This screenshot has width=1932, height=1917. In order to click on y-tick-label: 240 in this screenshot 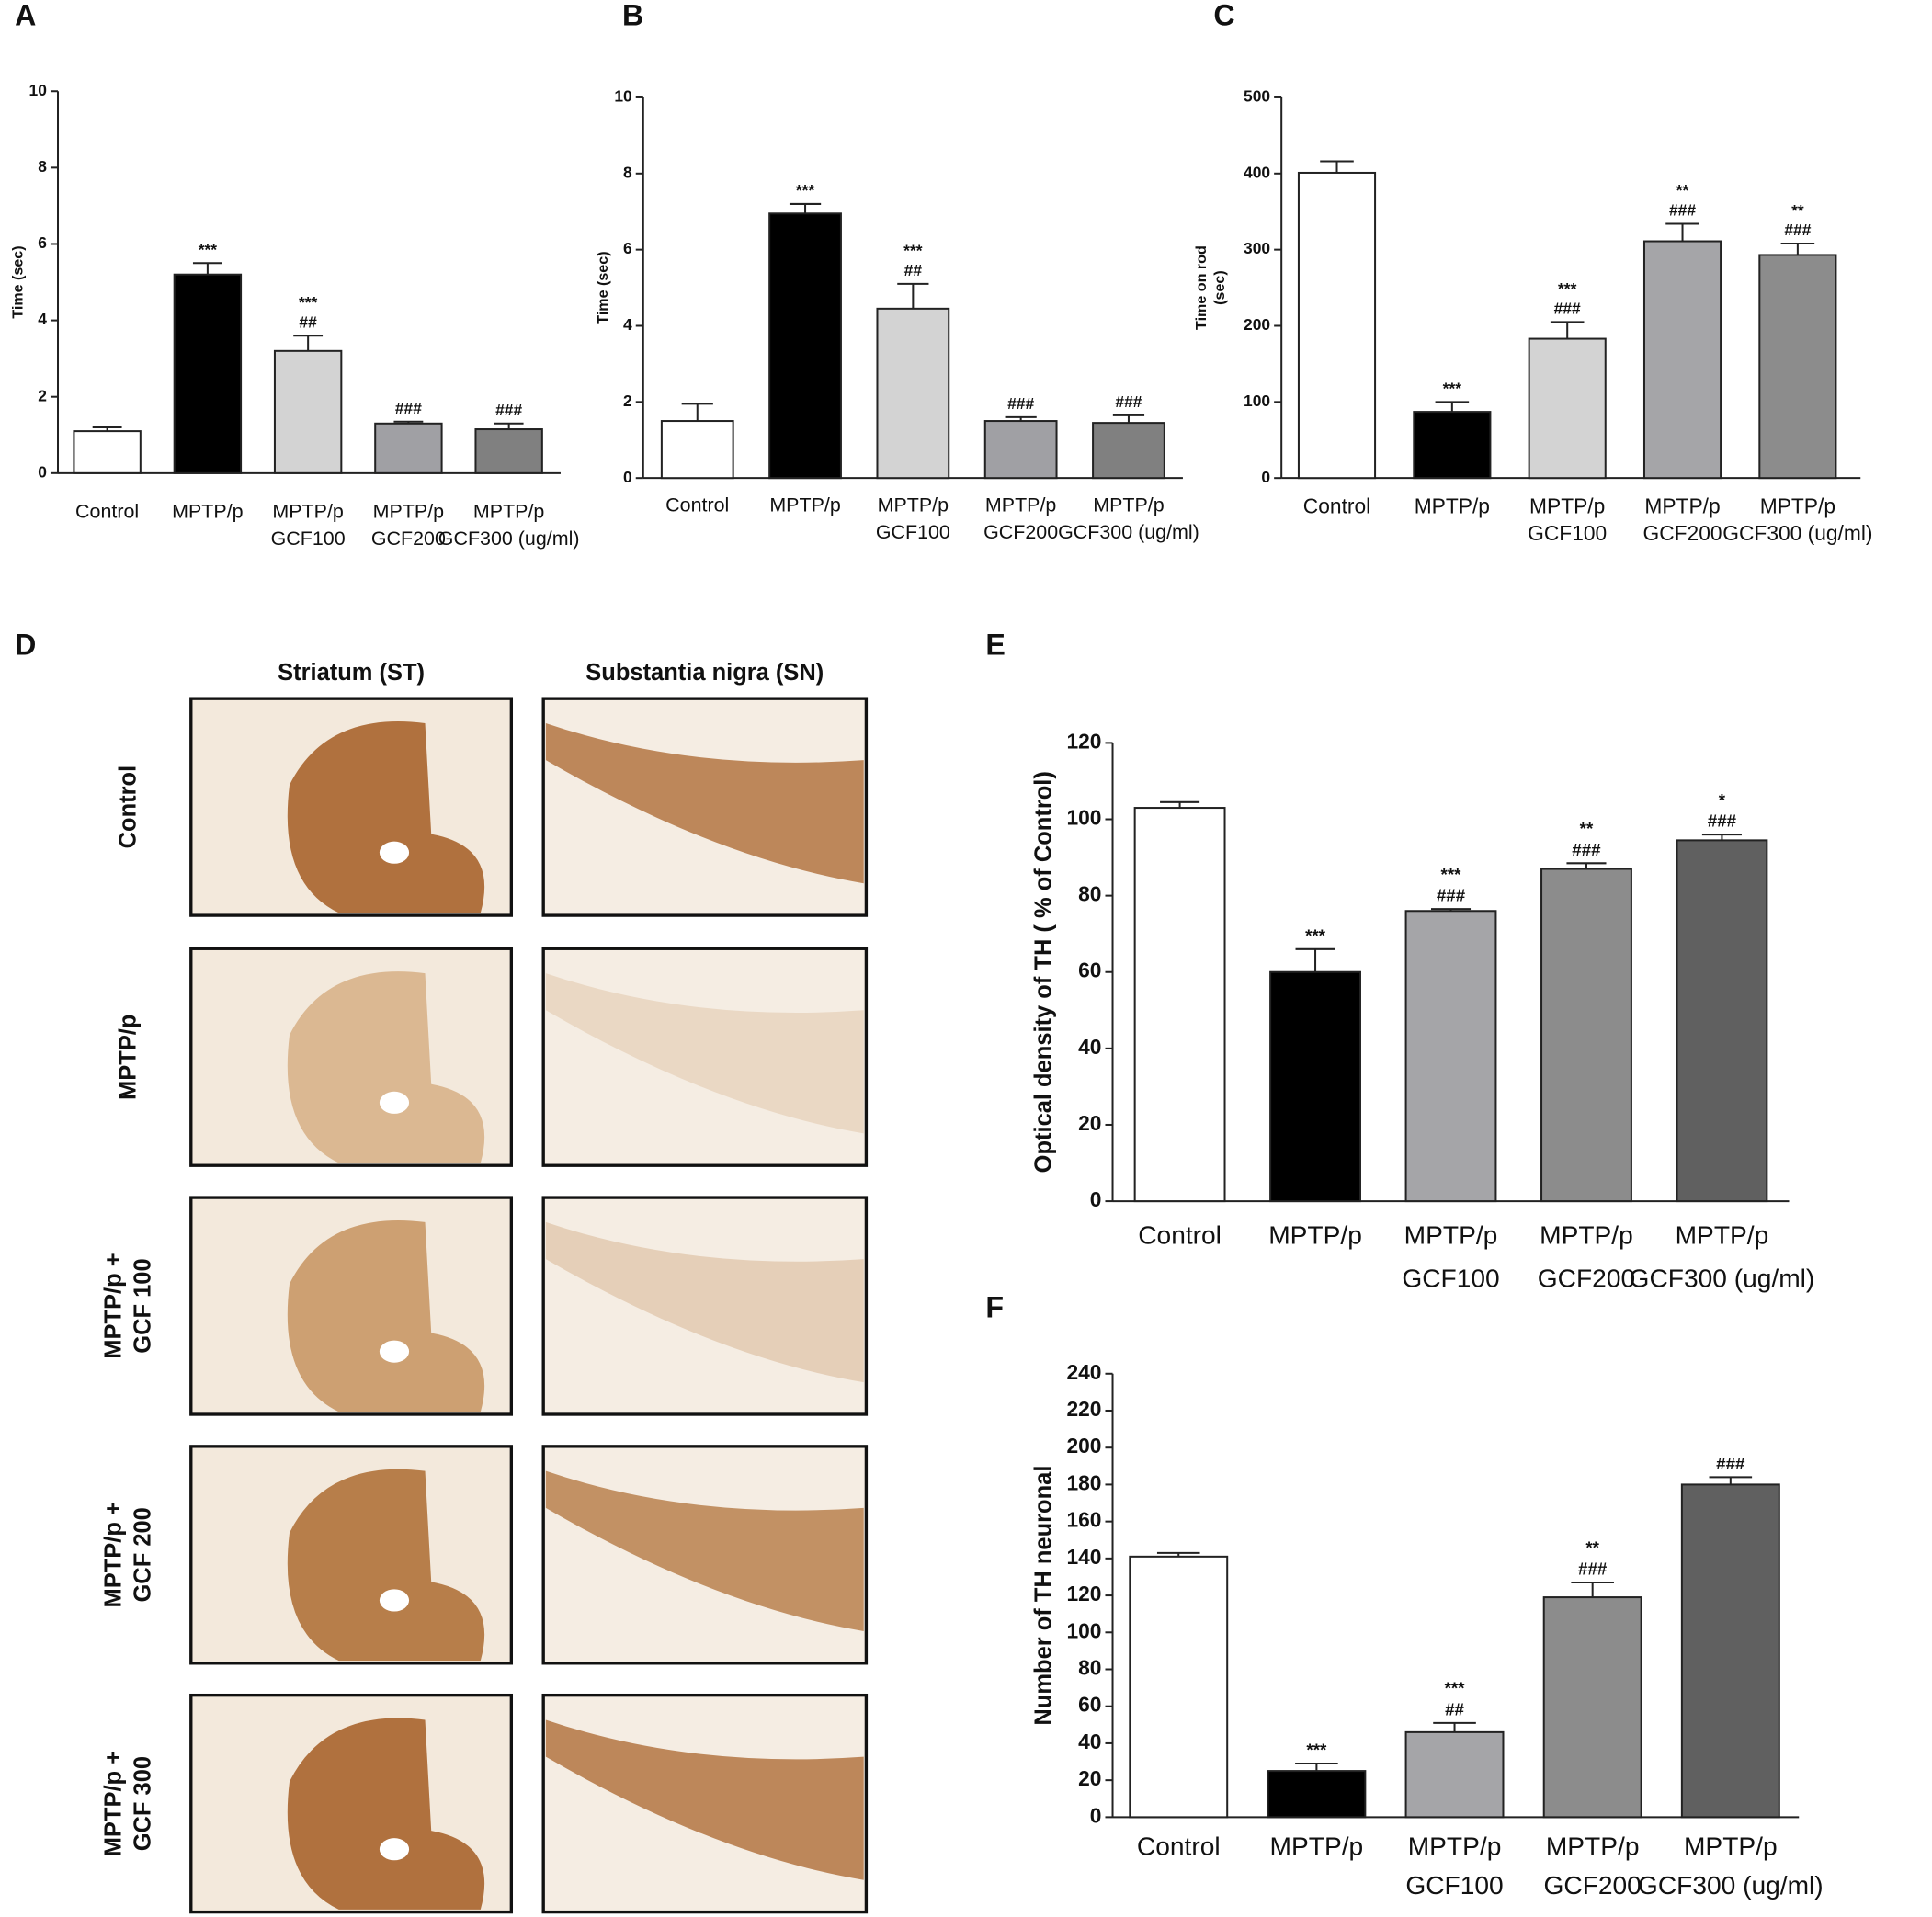, I will do `click(1083, 1372)`.